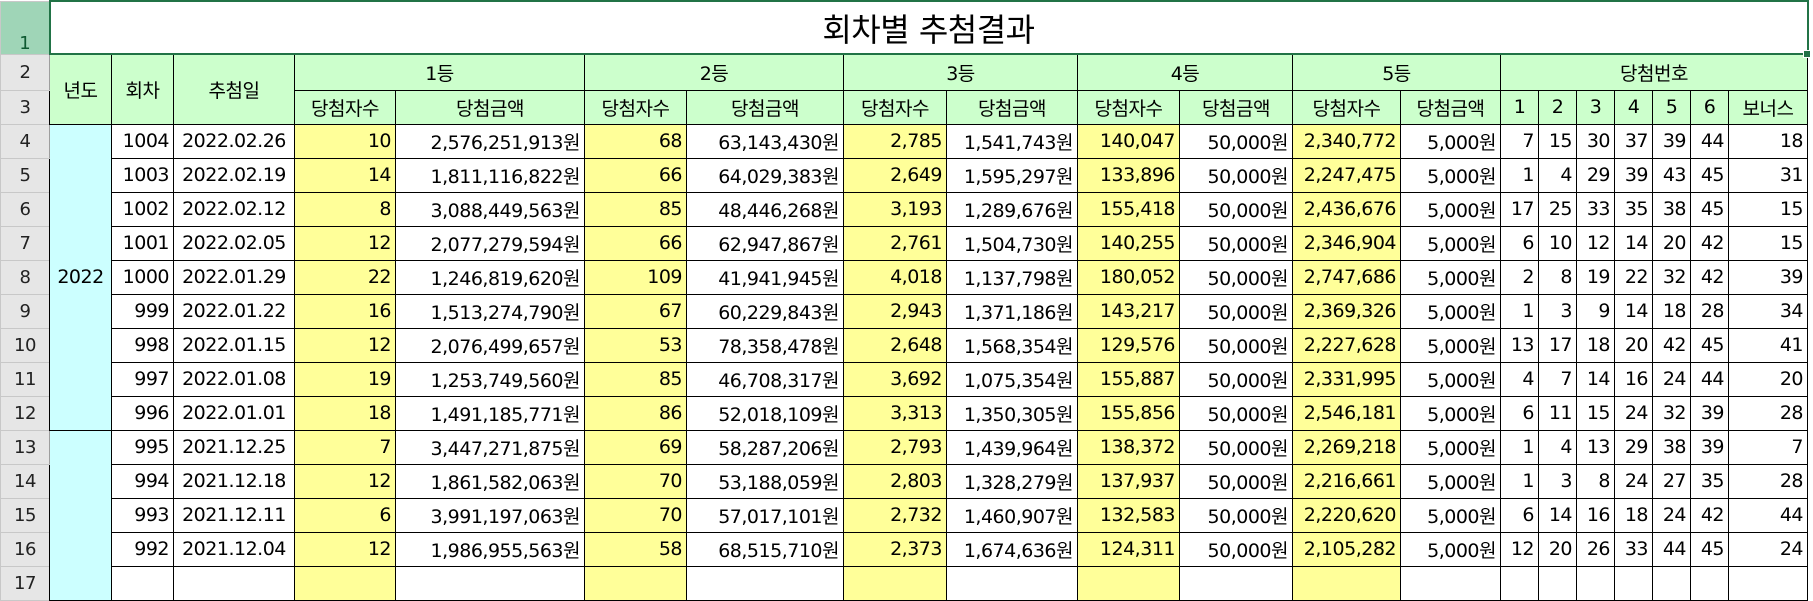 Image resolution: width=1813 pixels, height=601 pixels. Describe the element at coordinates (234, 243) in the screenshot. I see `date-cell: 2022.02.05` at that location.